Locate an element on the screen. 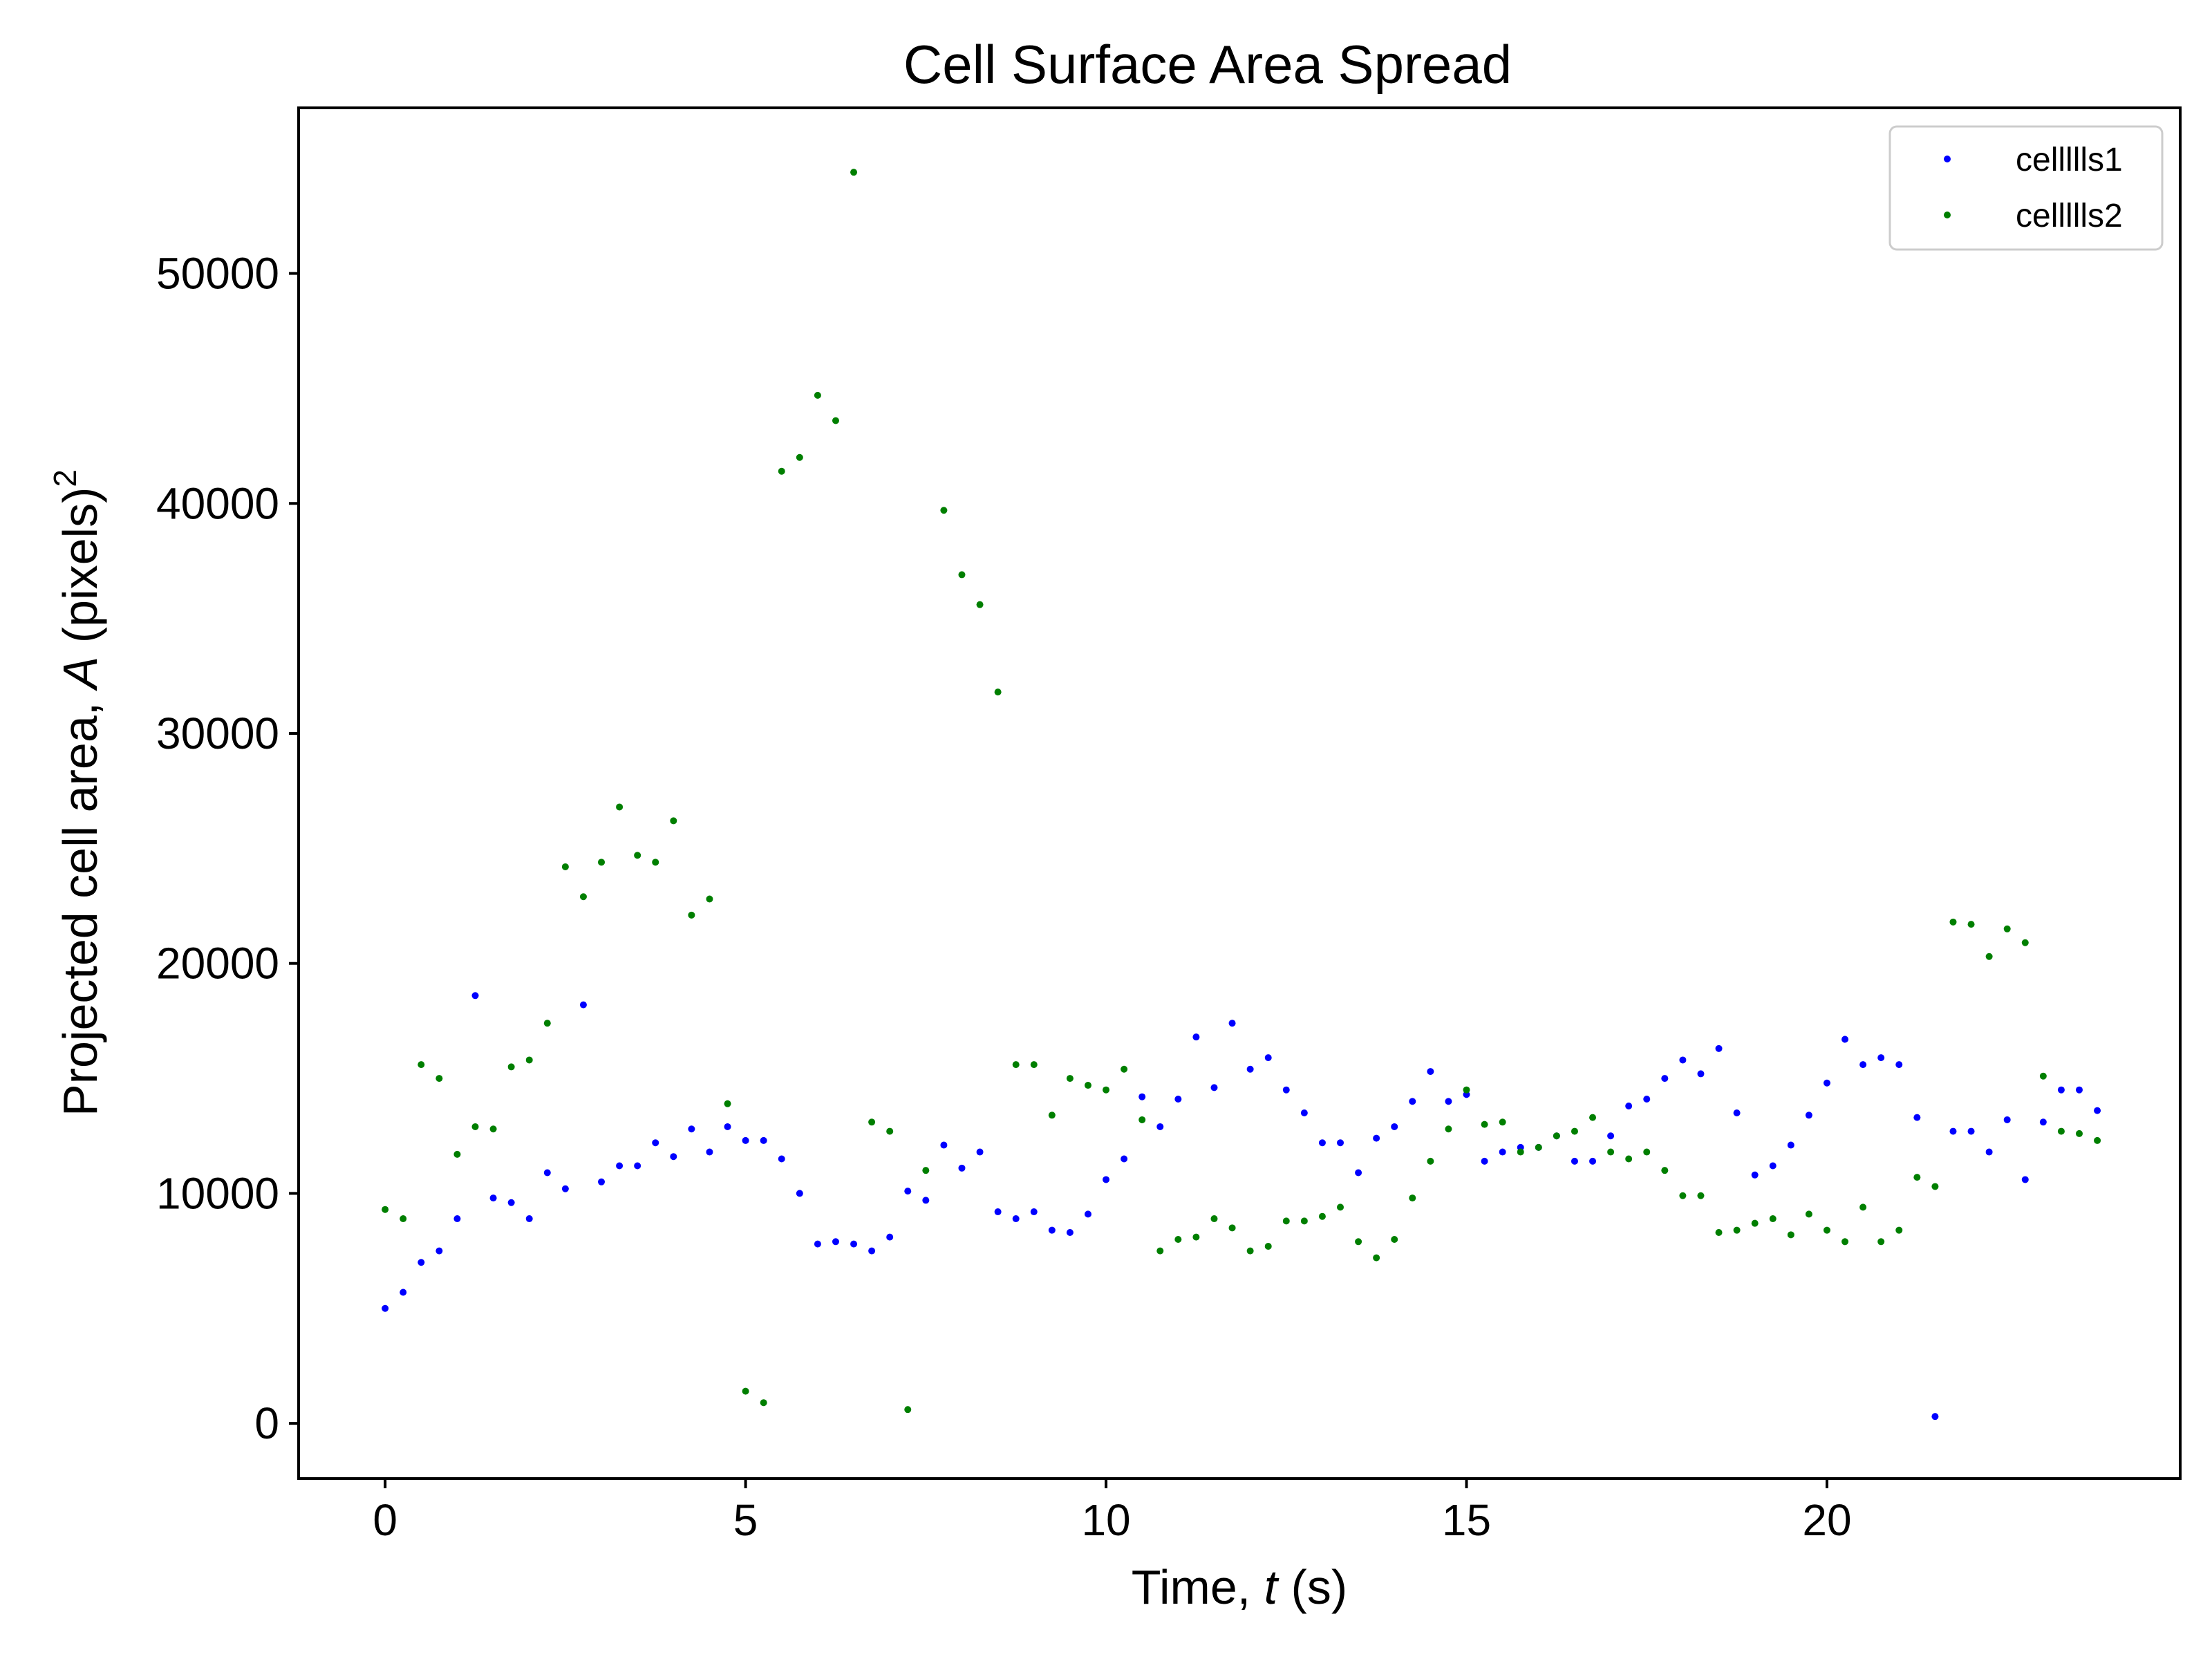 This screenshot has width=2212, height=1659. legend-marker-cellllls2 is located at coordinates (1947, 215).